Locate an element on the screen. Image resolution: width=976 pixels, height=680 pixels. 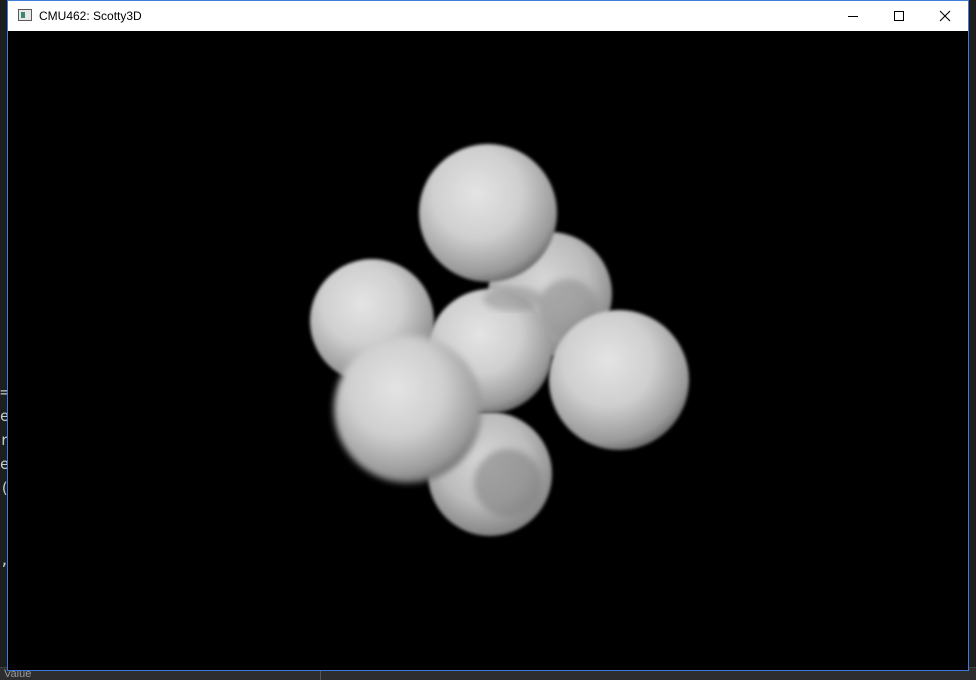
gutter-char: ( is located at coordinates (4, 488).